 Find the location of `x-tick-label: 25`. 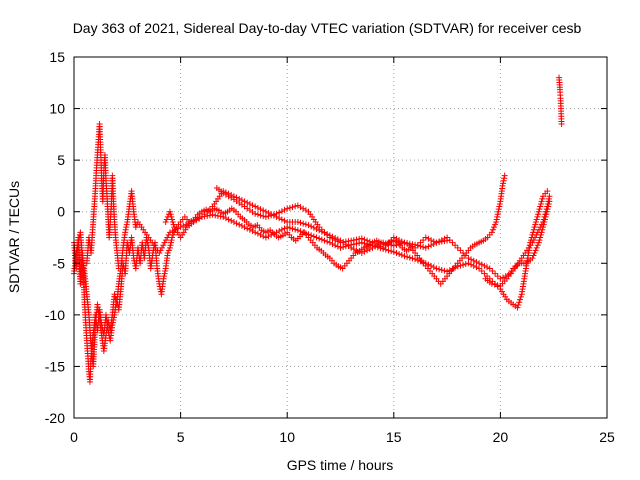

x-tick-label: 25 is located at coordinates (607, 437).